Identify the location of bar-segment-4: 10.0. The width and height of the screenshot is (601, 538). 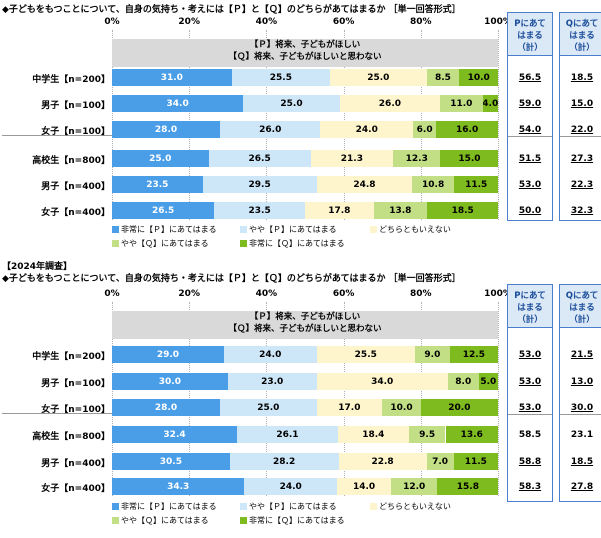
(401, 407).